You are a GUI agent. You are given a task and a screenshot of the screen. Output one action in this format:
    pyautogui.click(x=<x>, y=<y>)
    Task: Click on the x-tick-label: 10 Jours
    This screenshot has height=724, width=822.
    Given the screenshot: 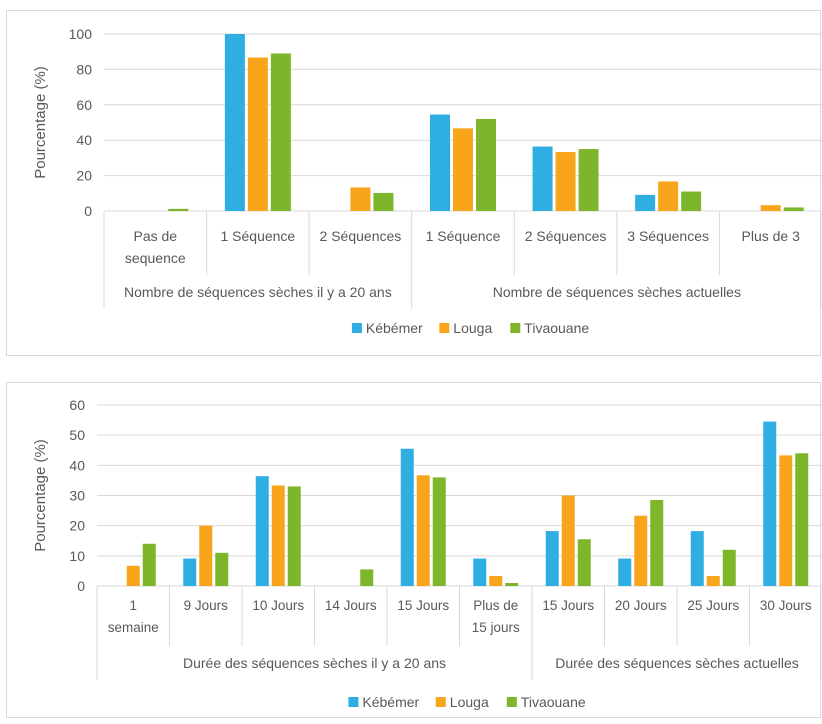 What is the action you would take?
    pyautogui.click(x=278, y=605)
    